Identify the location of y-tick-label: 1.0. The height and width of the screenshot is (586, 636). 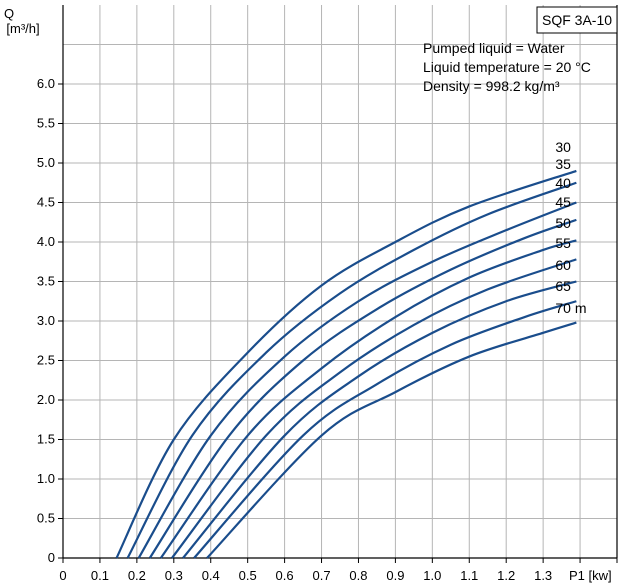
(46, 478).